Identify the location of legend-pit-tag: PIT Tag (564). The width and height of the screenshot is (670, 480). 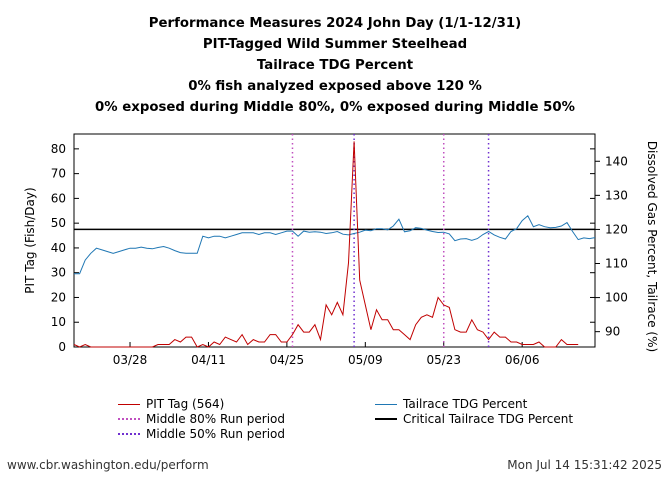
(171, 404).